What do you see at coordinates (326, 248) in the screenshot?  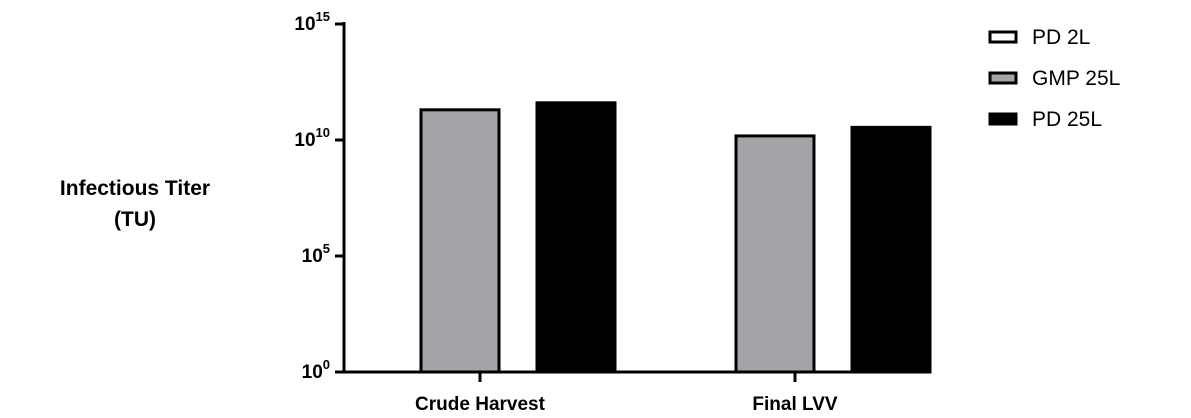 I see `y-tick-label-exponent: 5` at bounding box center [326, 248].